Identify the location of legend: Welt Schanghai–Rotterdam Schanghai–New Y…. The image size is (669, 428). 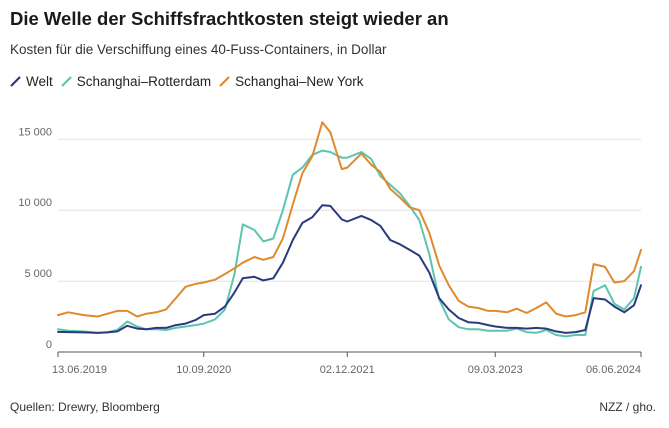
(190, 81).